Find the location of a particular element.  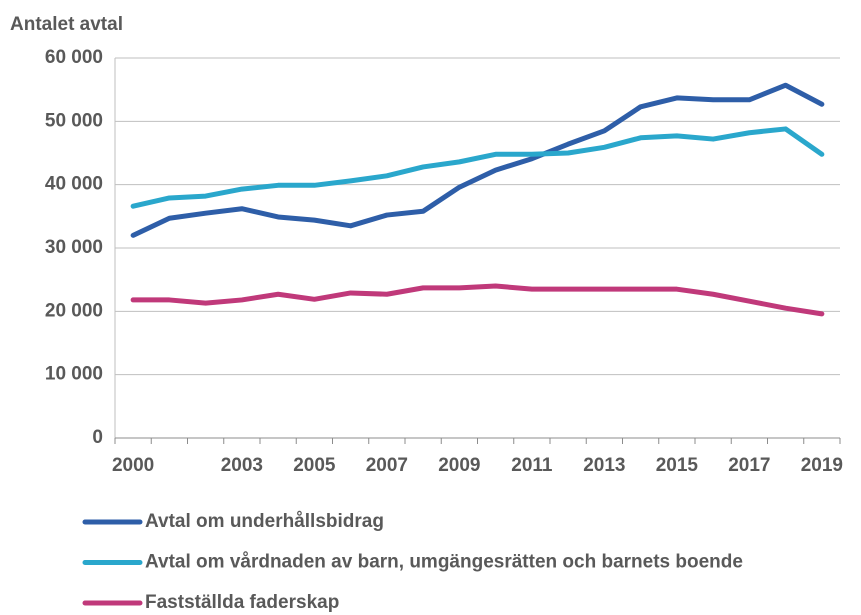

y-tick-label: 30 000 is located at coordinates (74, 247).